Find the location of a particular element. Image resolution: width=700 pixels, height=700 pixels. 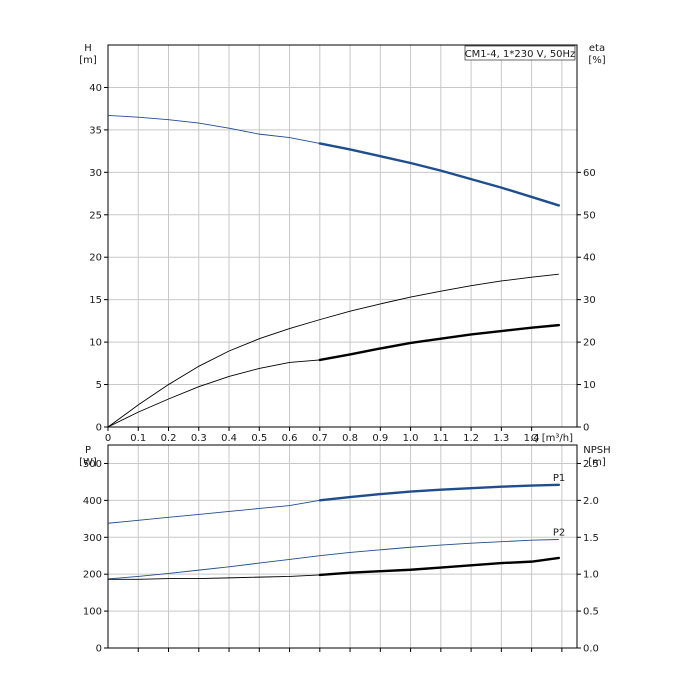

x-tick-label: 0.9 is located at coordinates (380, 438).